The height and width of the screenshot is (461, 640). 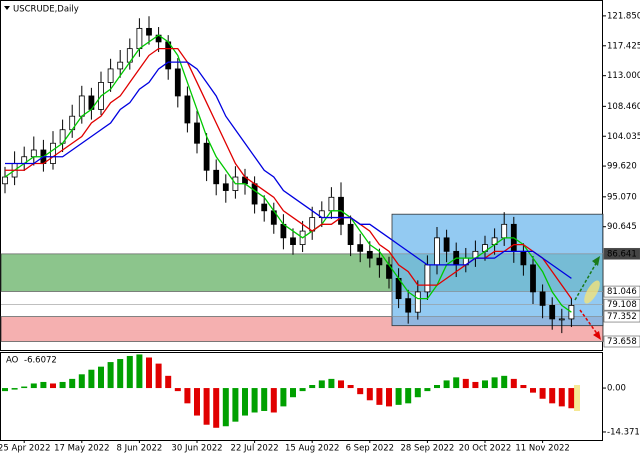 What do you see at coordinates (140, 449) in the screenshot?
I see `x-tick-label: 8 Jun 2022` at bounding box center [140, 449].